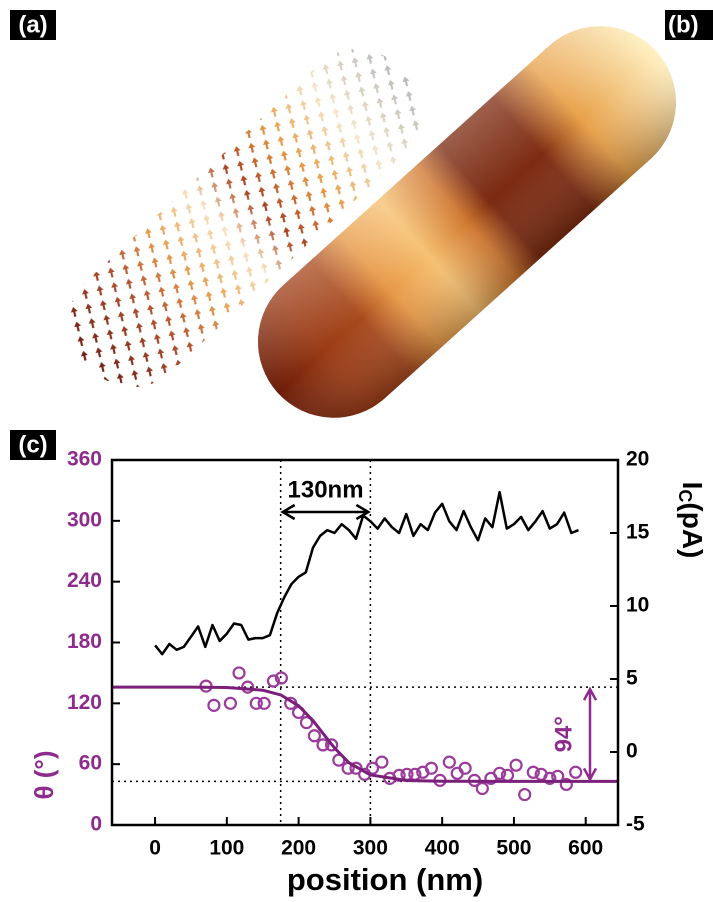 This screenshot has height=902, width=713. What do you see at coordinates (84, 459) in the screenshot?
I see `y-tick-label: 360` at bounding box center [84, 459].